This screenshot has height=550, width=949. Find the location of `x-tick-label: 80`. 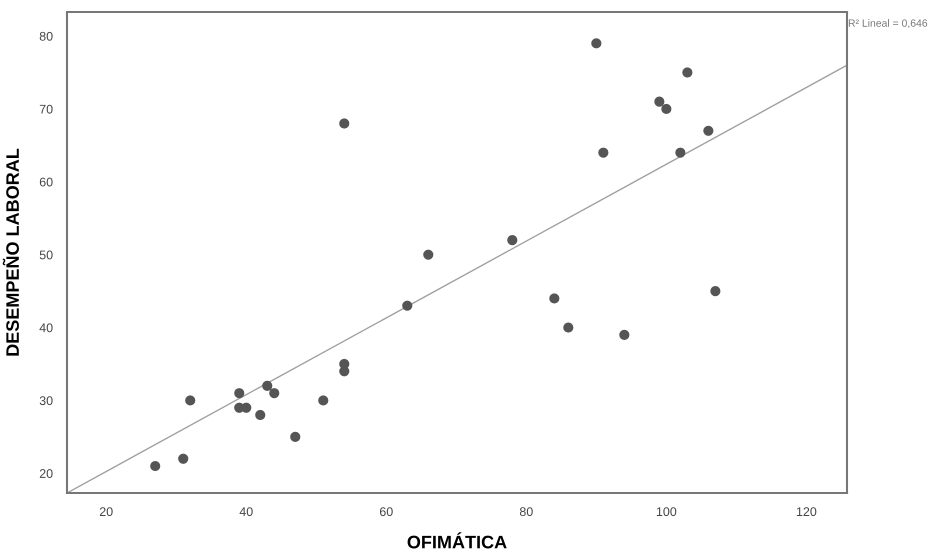

x-tick-label: 80 is located at coordinates (526, 511).